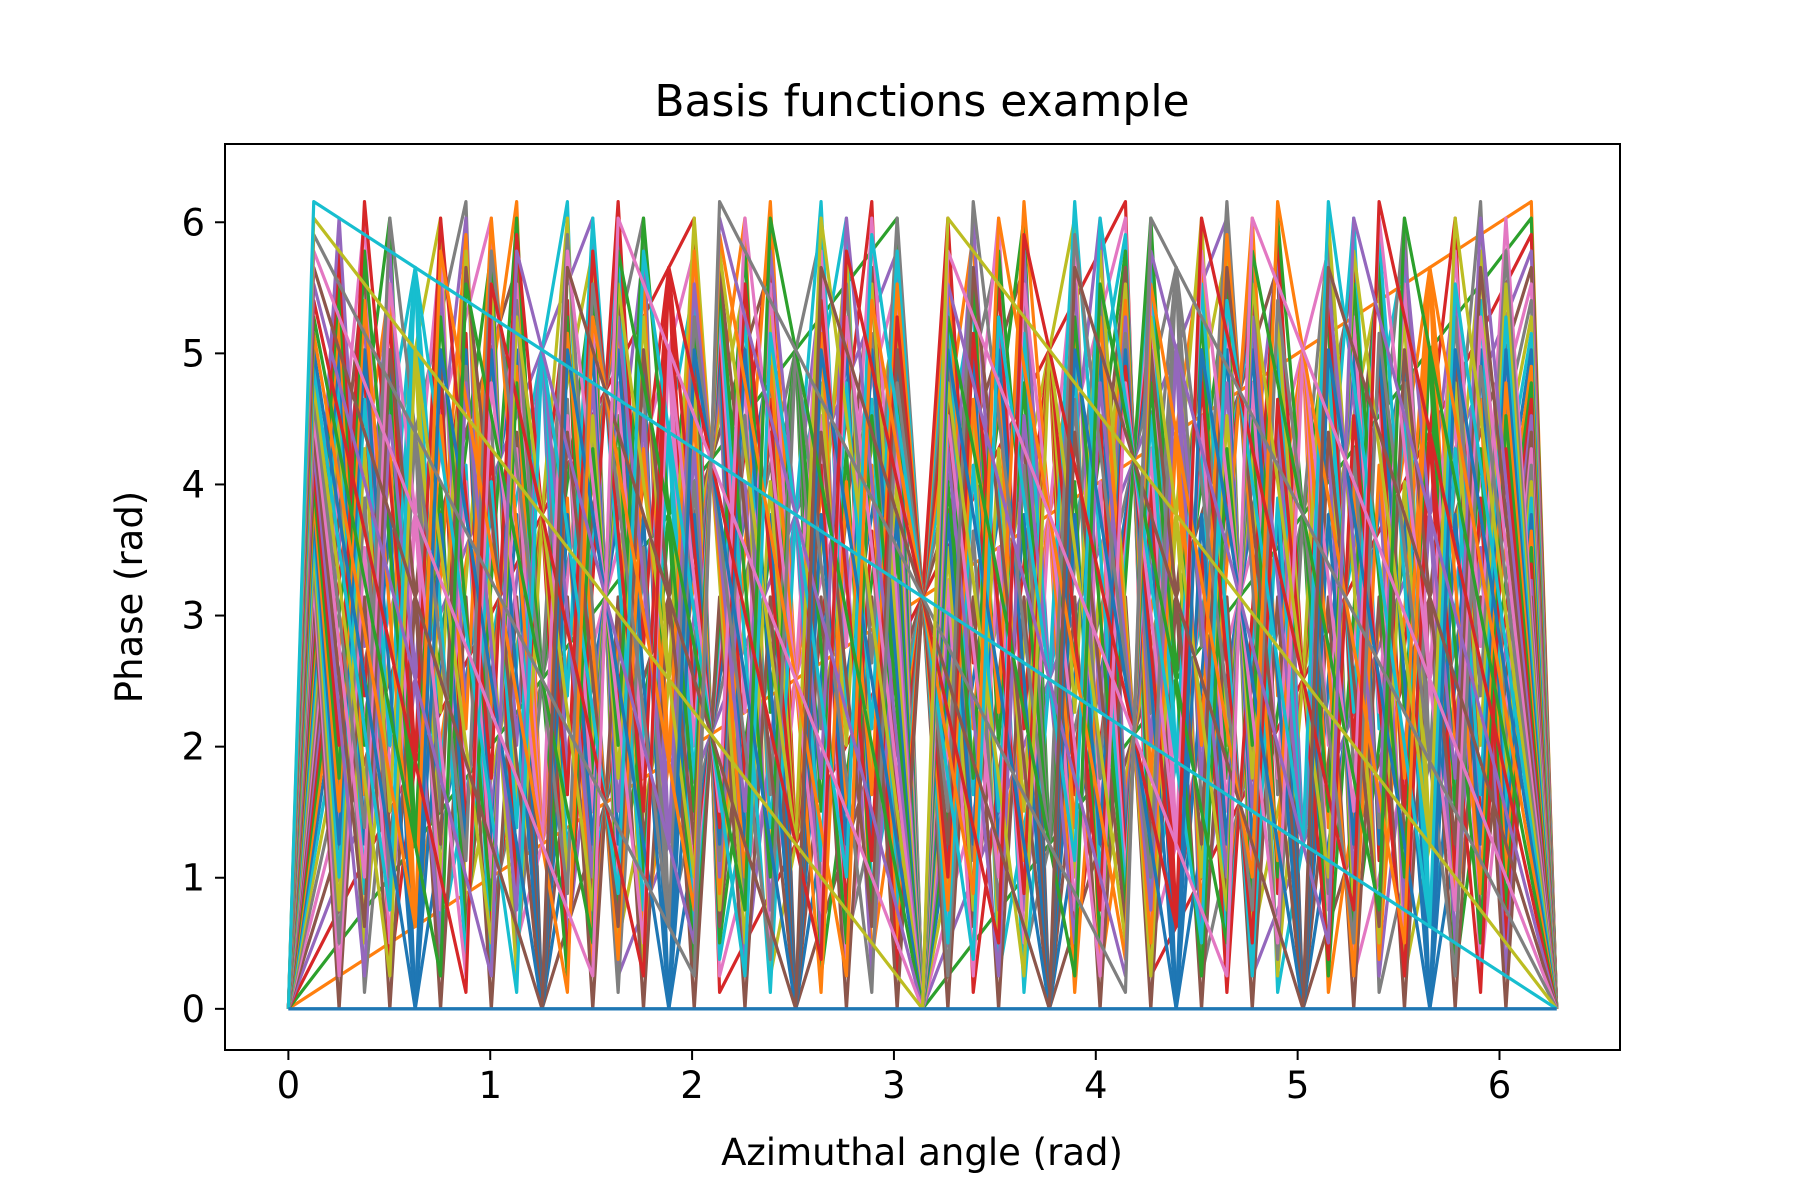 The image size is (1800, 1200). I want to click on y-tick-label: 5, so click(193, 353).